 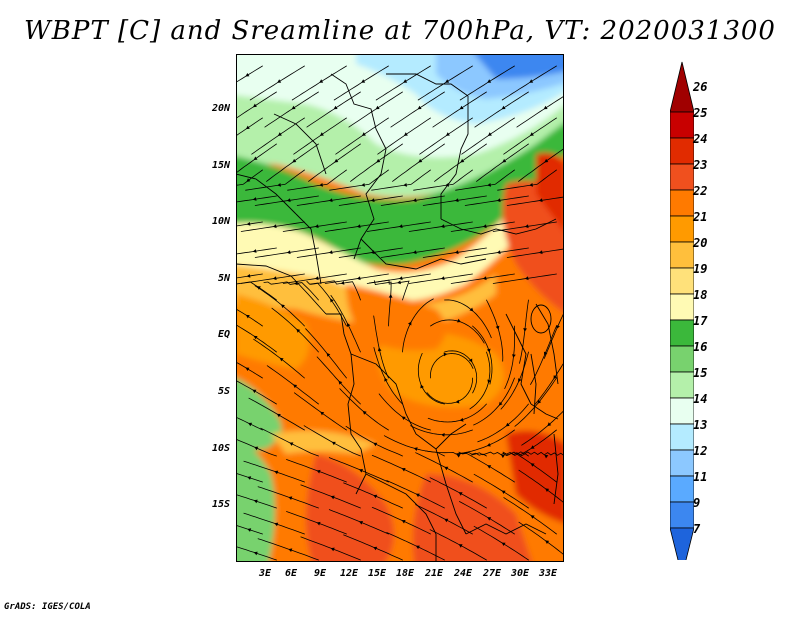 I want to click on lakes, so click(x=544, y=404).